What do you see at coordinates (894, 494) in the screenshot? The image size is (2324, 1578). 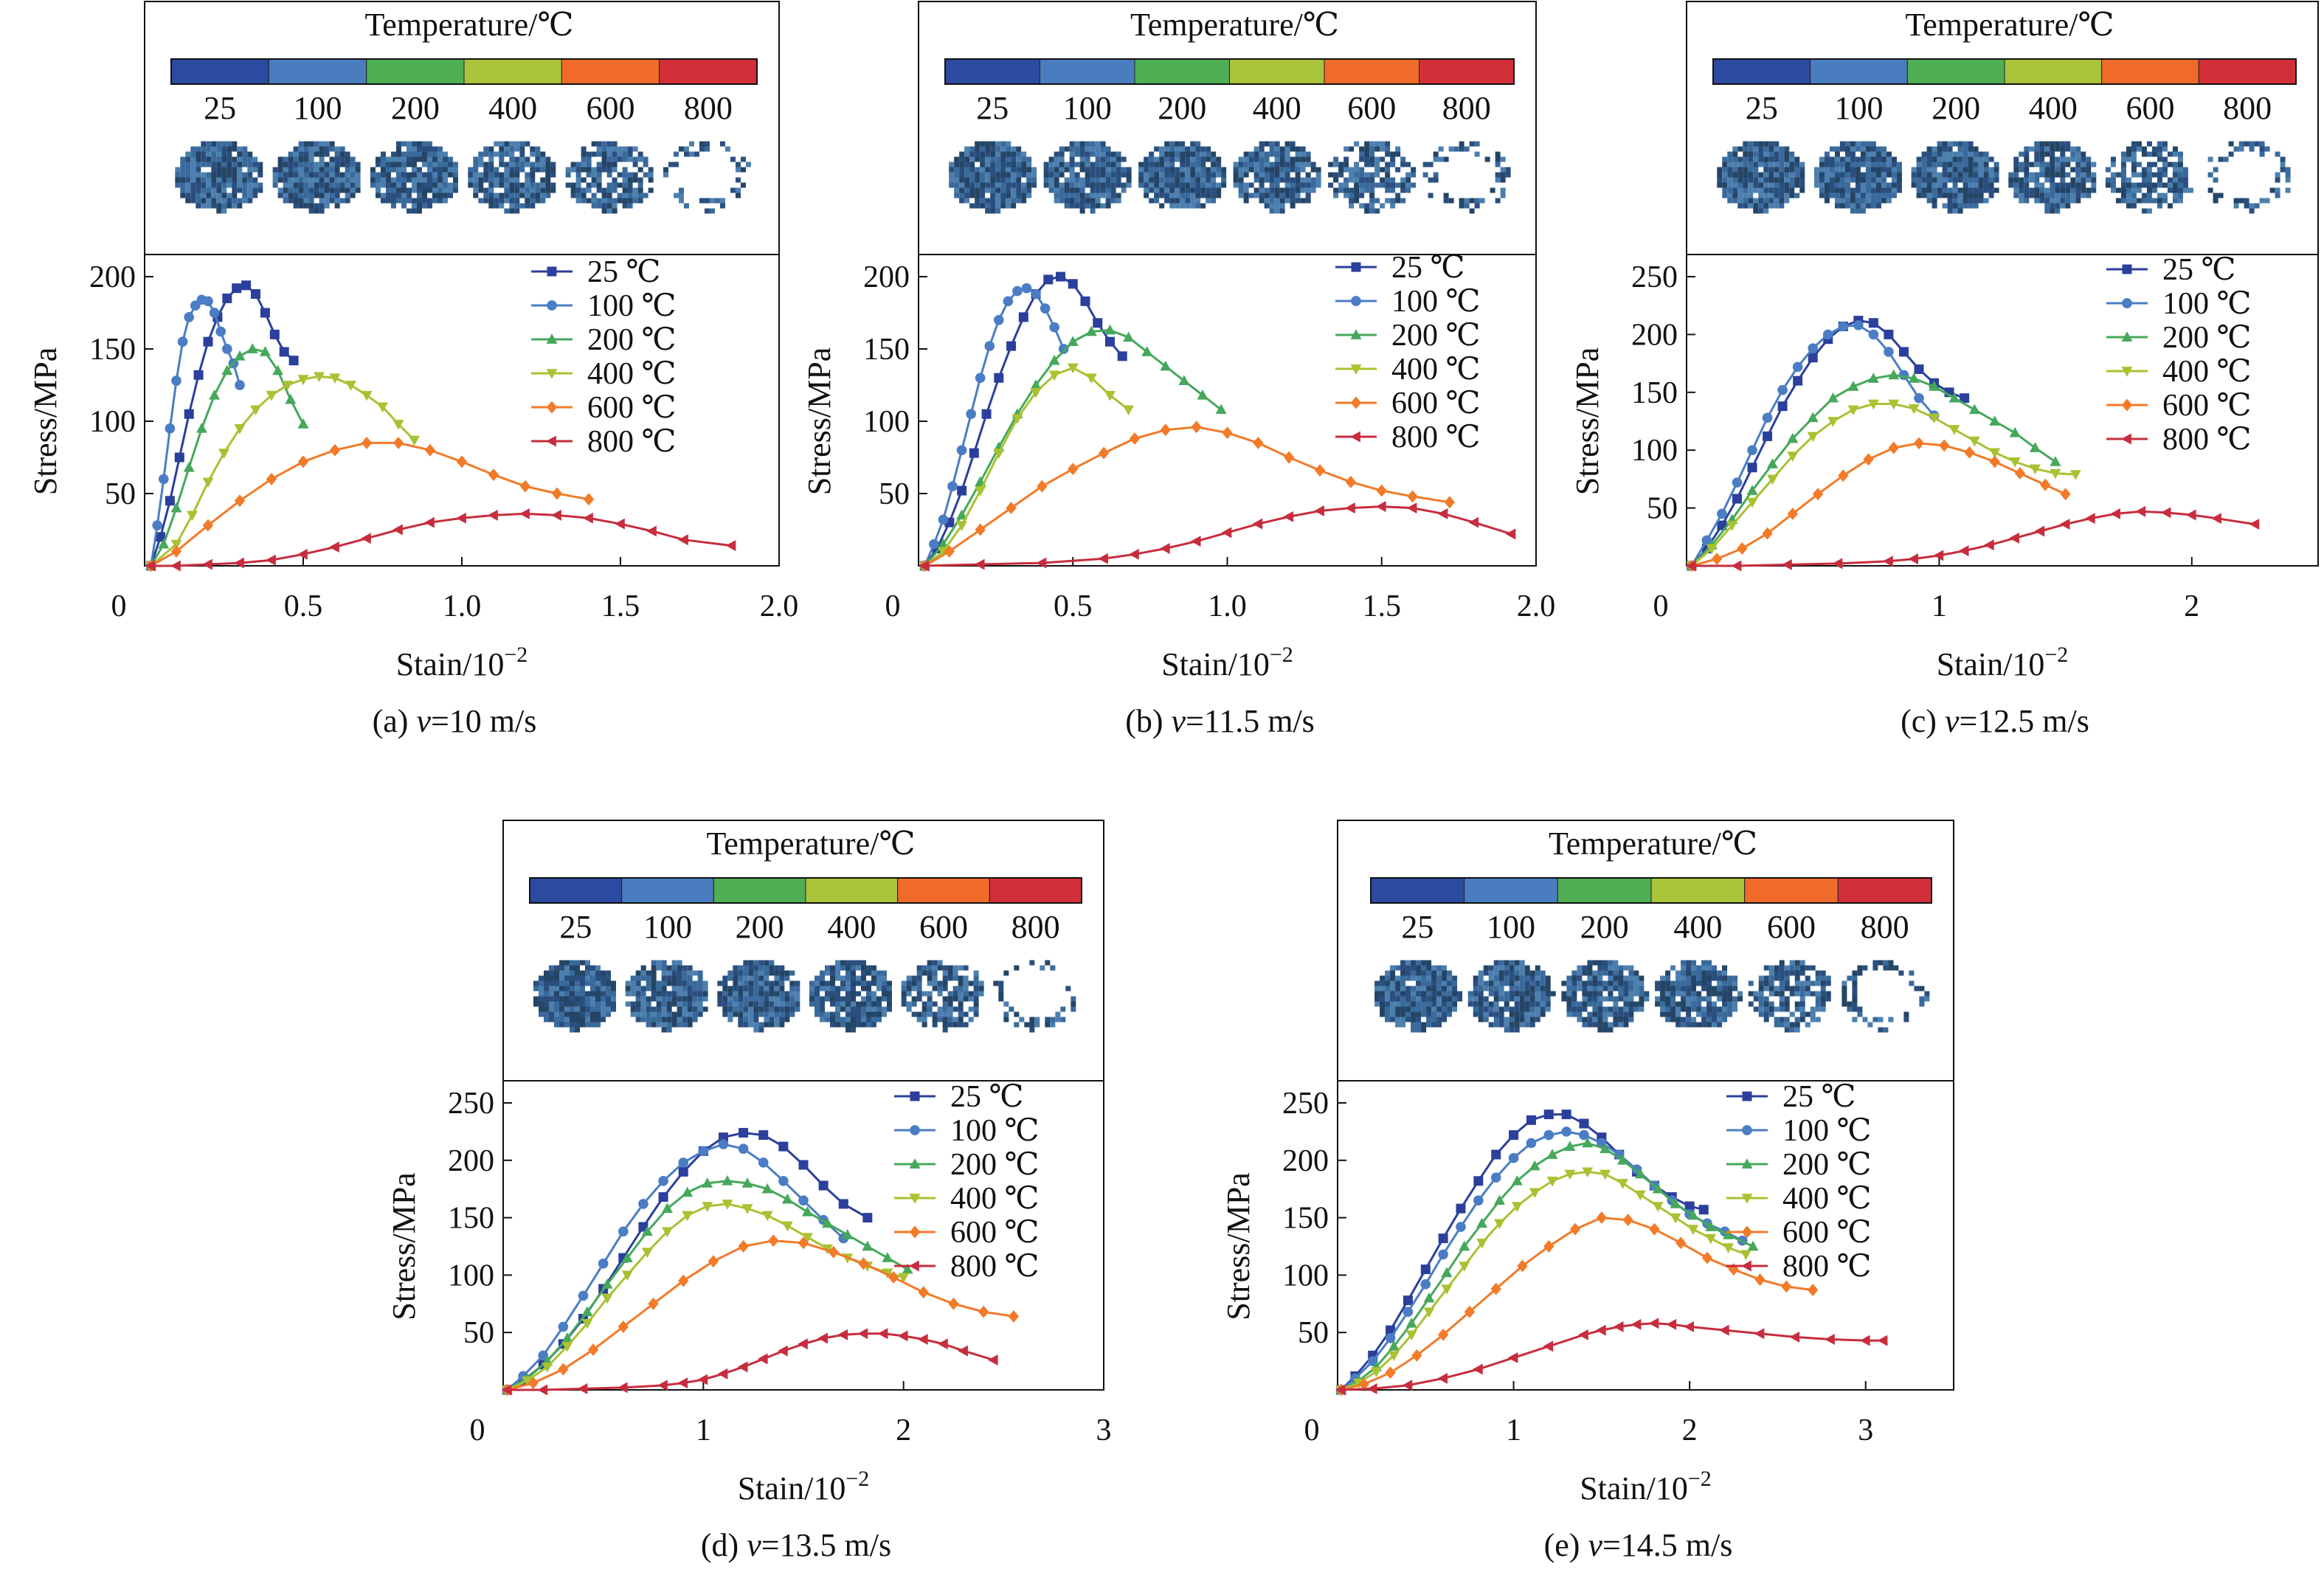 I see `y-tick-label: 50` at bounding box center [894, 494].